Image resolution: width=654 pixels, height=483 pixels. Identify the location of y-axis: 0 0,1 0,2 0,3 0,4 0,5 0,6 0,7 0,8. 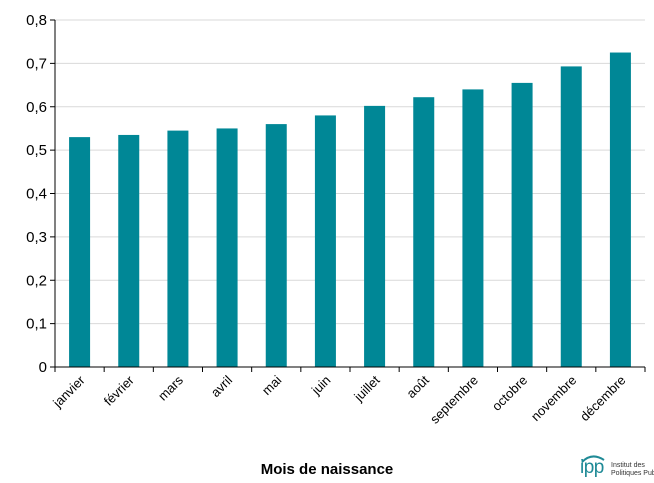
(41, 194).